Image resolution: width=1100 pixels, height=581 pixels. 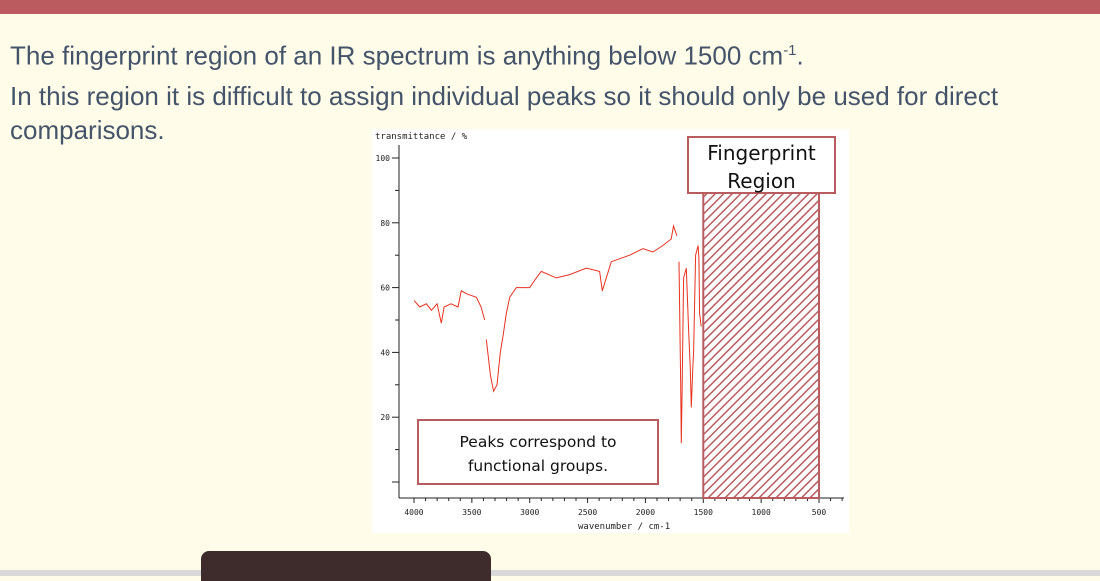 I want to click on x-tick-label: 3500, so click(x=471, y=512).